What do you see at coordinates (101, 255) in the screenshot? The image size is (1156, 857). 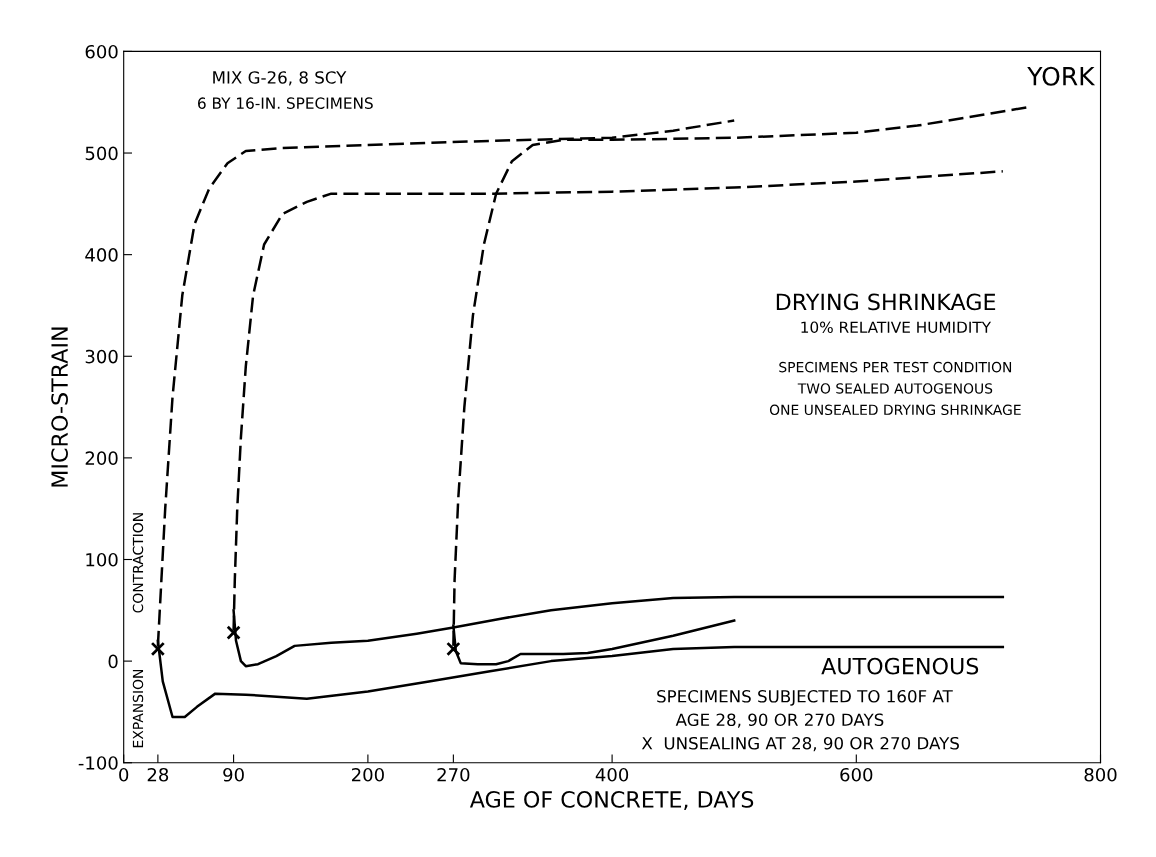 I see `y-tick-label: 400` at bounding box center [101, 255].